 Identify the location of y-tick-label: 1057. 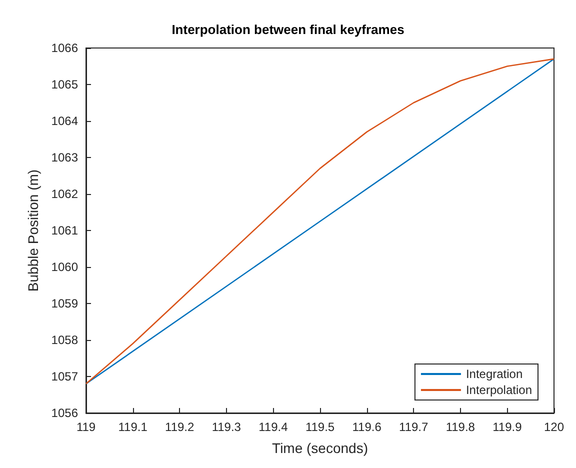
(64, 377).